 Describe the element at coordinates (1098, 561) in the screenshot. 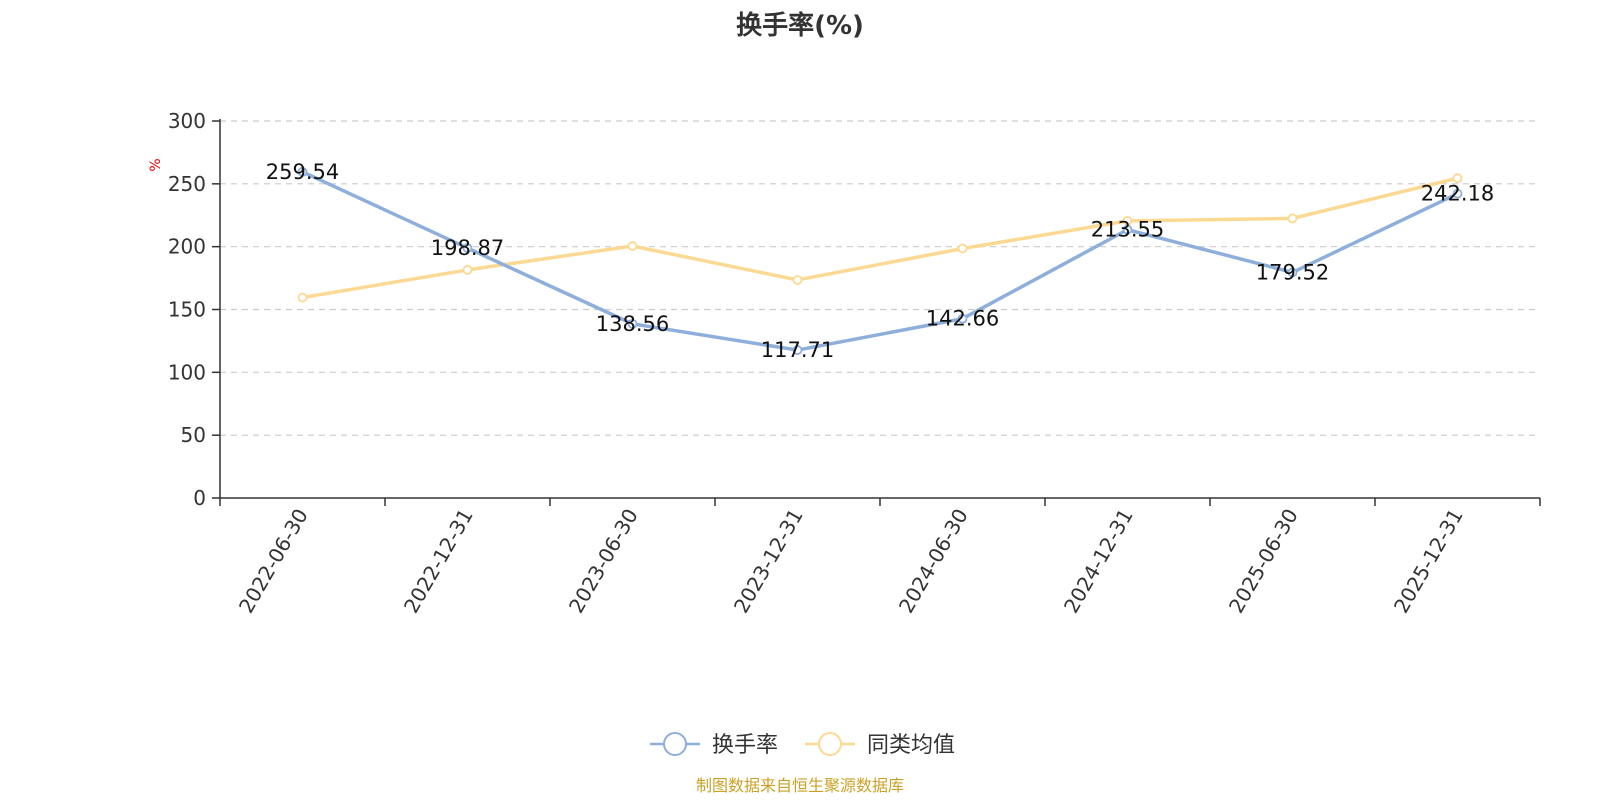

I see `x-tick-label: 2024-12-31` at that location.